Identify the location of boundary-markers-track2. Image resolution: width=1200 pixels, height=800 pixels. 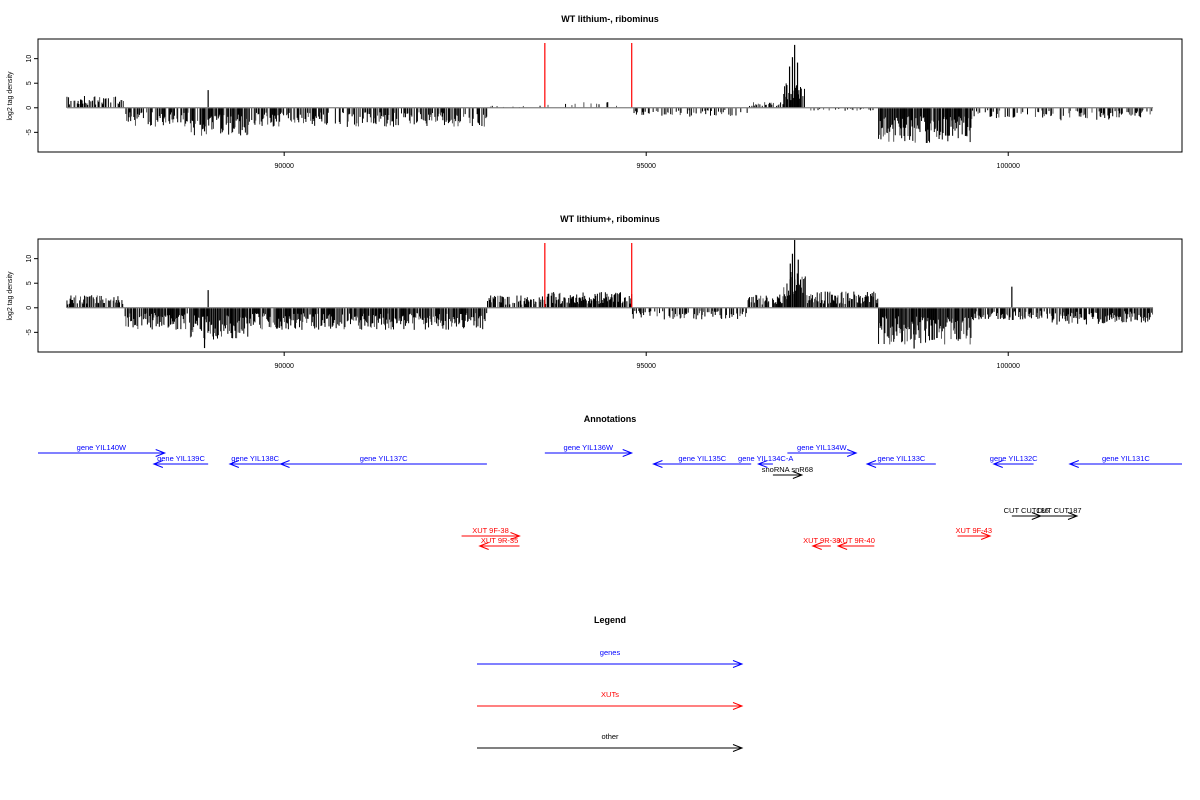
(588, 275).